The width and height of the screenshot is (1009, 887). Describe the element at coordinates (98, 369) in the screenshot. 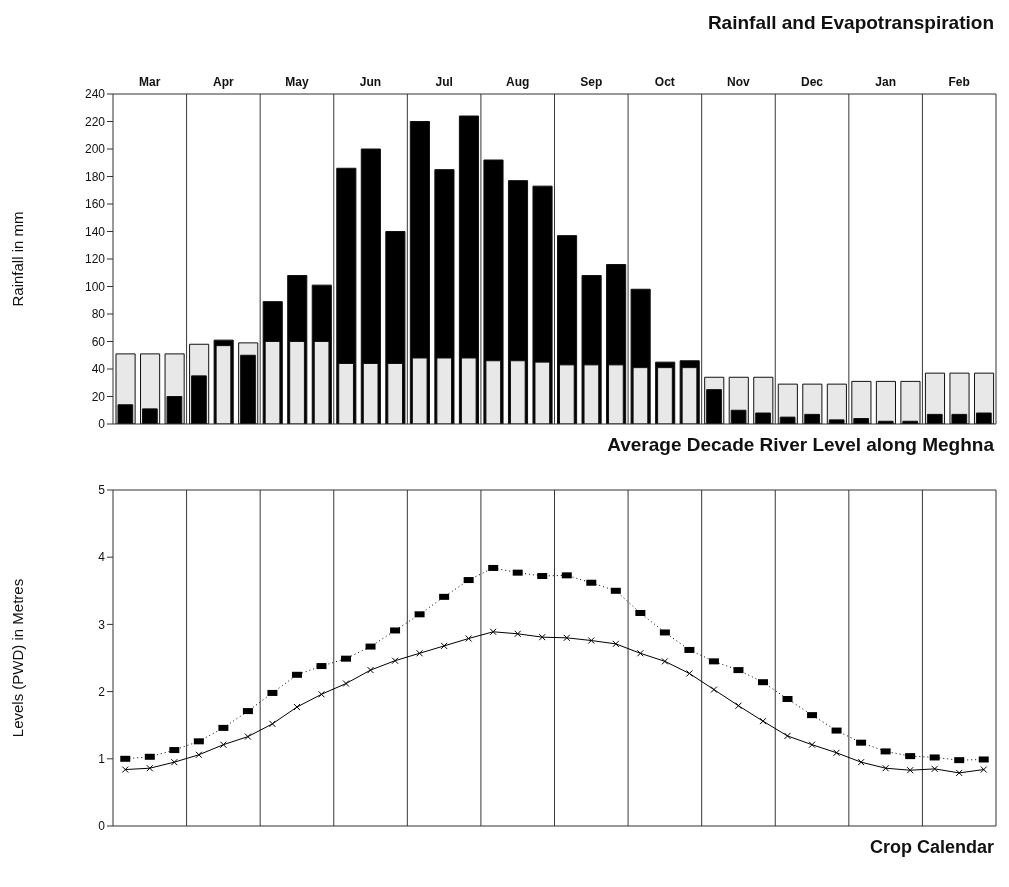

I see `y-tick-label: 40` at that location.